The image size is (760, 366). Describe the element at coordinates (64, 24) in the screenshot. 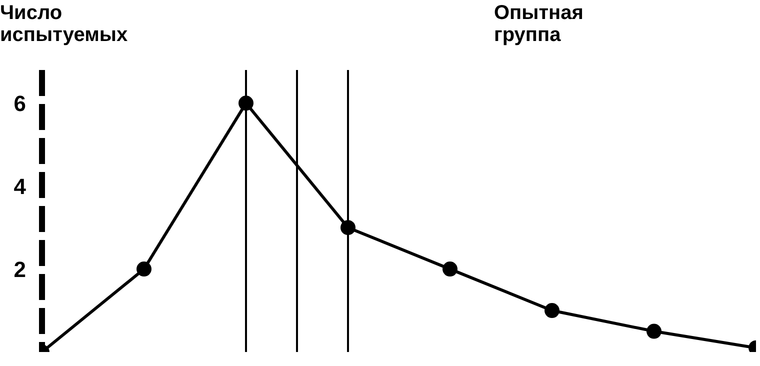

I see `y-axis-title: Число испытуемых` at that location.